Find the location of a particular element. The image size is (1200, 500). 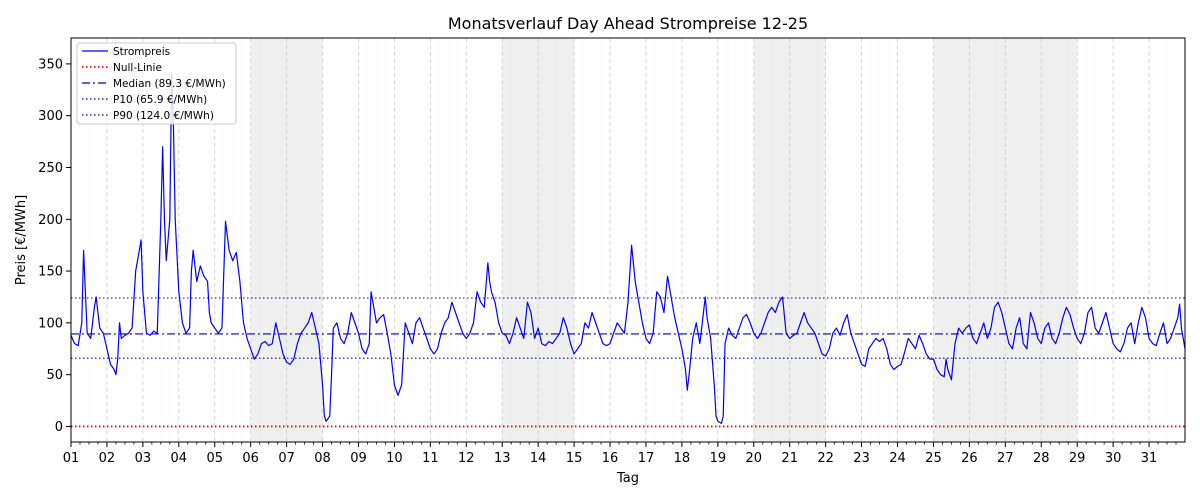

legend-entry: P10 (65.9 €/MWh) is located at coordinates (160, 100).